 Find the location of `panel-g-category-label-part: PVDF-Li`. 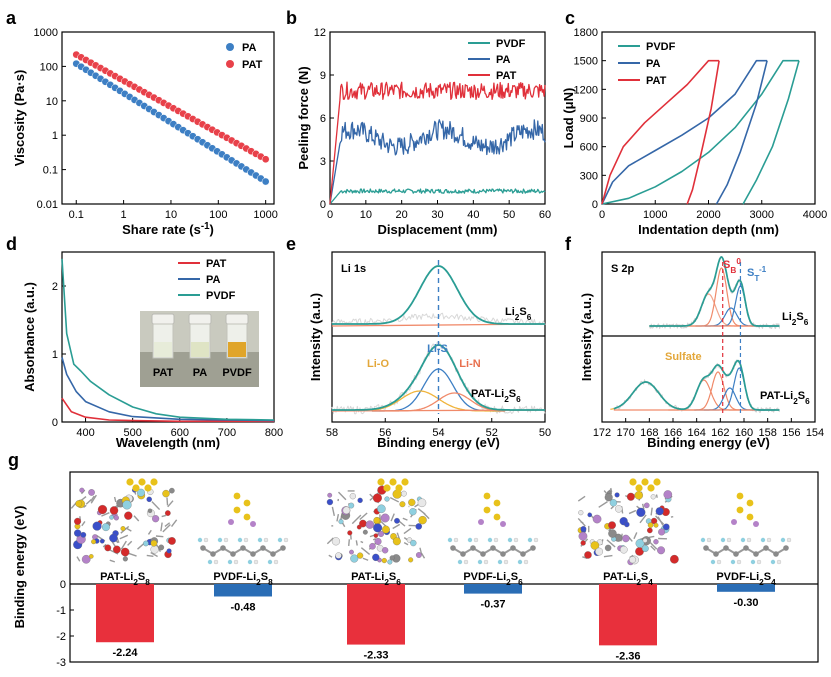

panel-g-category-label-part: PVDF-Li is located at coordinates (484, 577).